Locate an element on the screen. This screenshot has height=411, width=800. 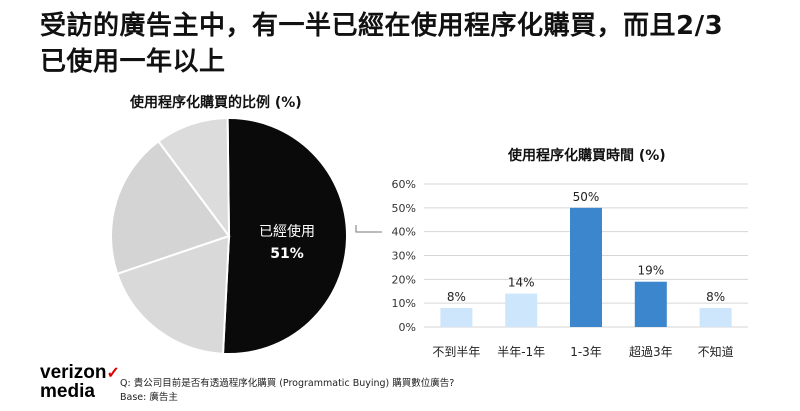
y-tick-label: 0% is located at coordinates (407, 327).